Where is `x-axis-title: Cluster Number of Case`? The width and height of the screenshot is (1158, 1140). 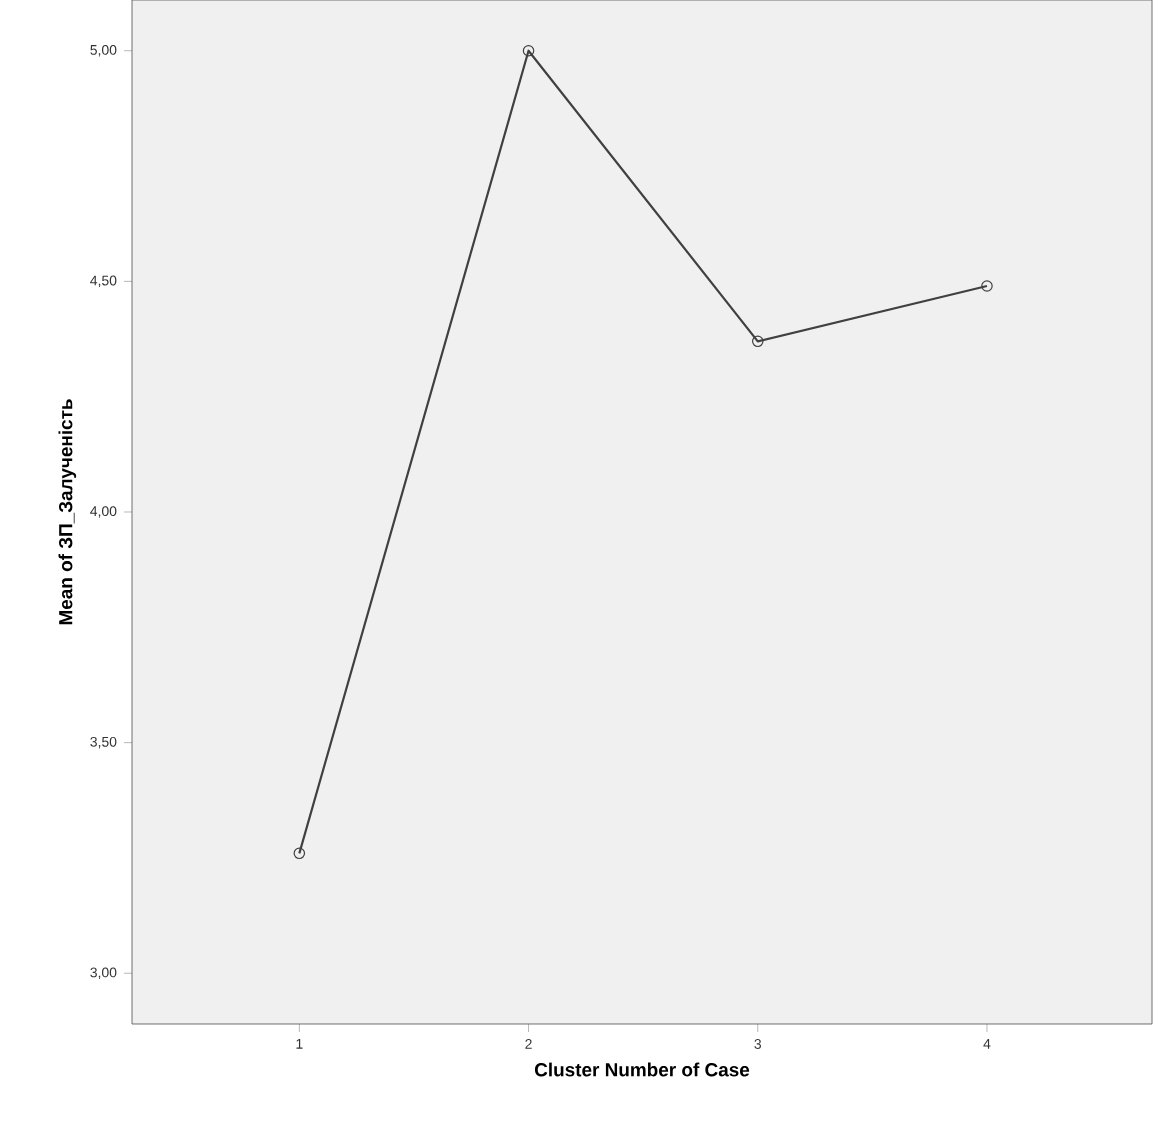
x-axis-title: Cluster Number of Case is located at coordinates (642, 1069).